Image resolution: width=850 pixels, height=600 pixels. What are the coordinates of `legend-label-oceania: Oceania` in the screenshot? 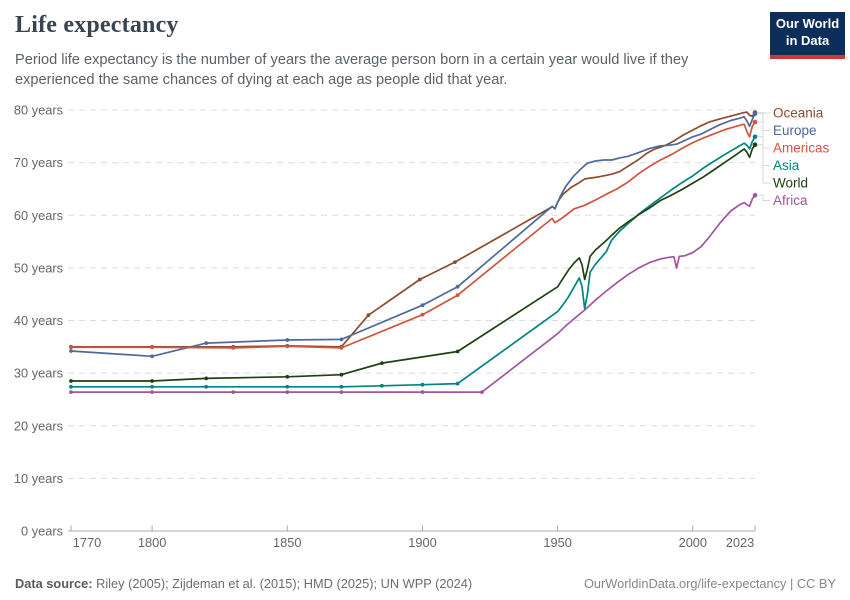 It's located at (798, 113).